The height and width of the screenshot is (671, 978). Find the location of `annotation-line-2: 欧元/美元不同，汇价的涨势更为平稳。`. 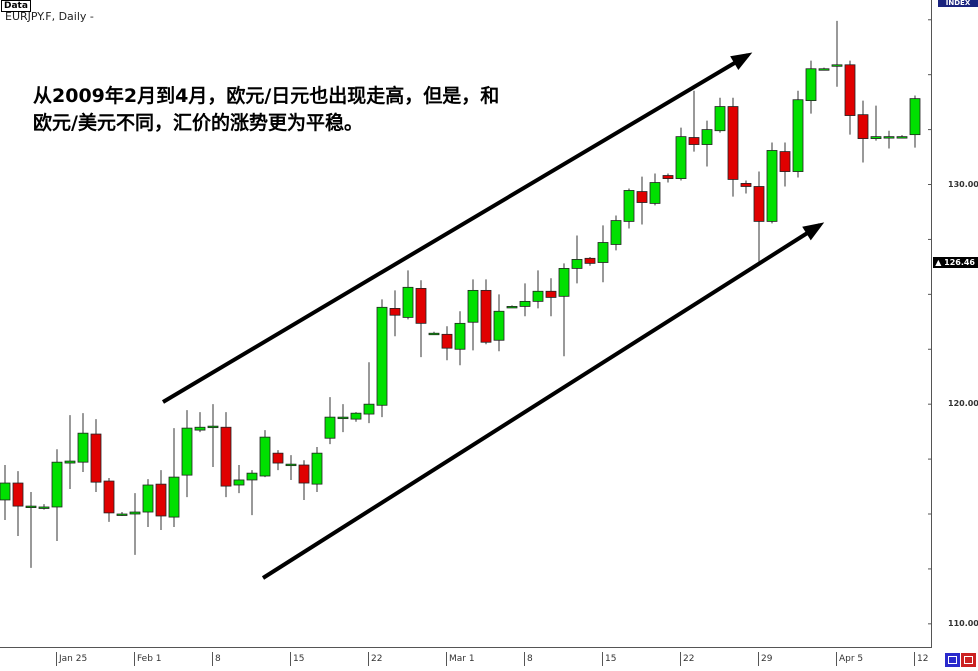

annotation-line-2: 欧元/美元不同，汇价的涨势更为平稳。 is located at coordinates (198, 123).